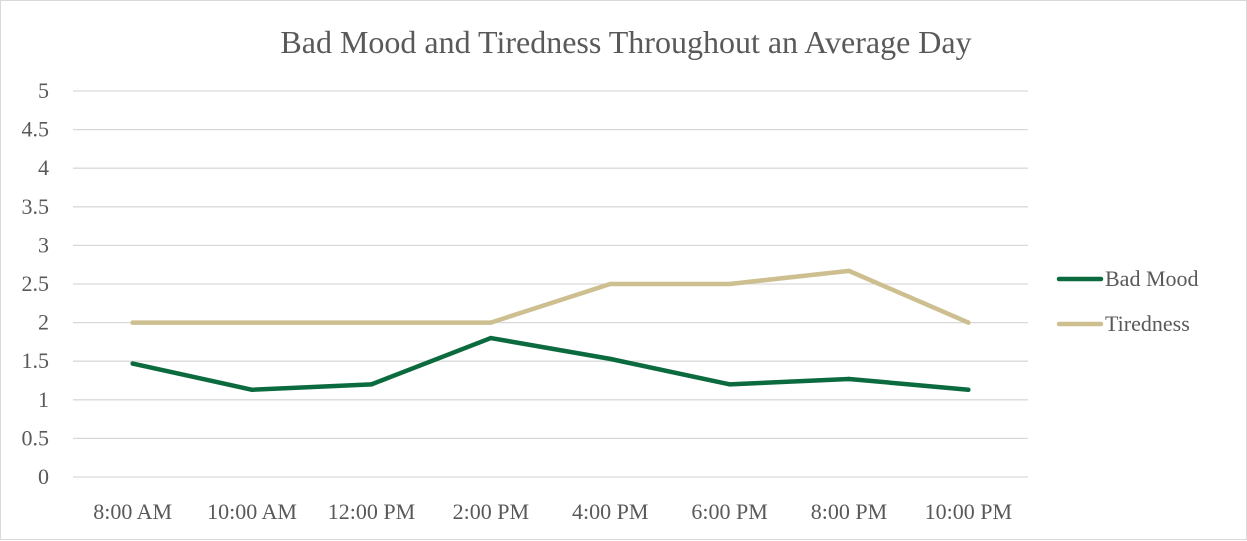 The width and height of the screenshot is (1247, 541). I want to click on y-tick-label: 4.5, so click(36, 129).